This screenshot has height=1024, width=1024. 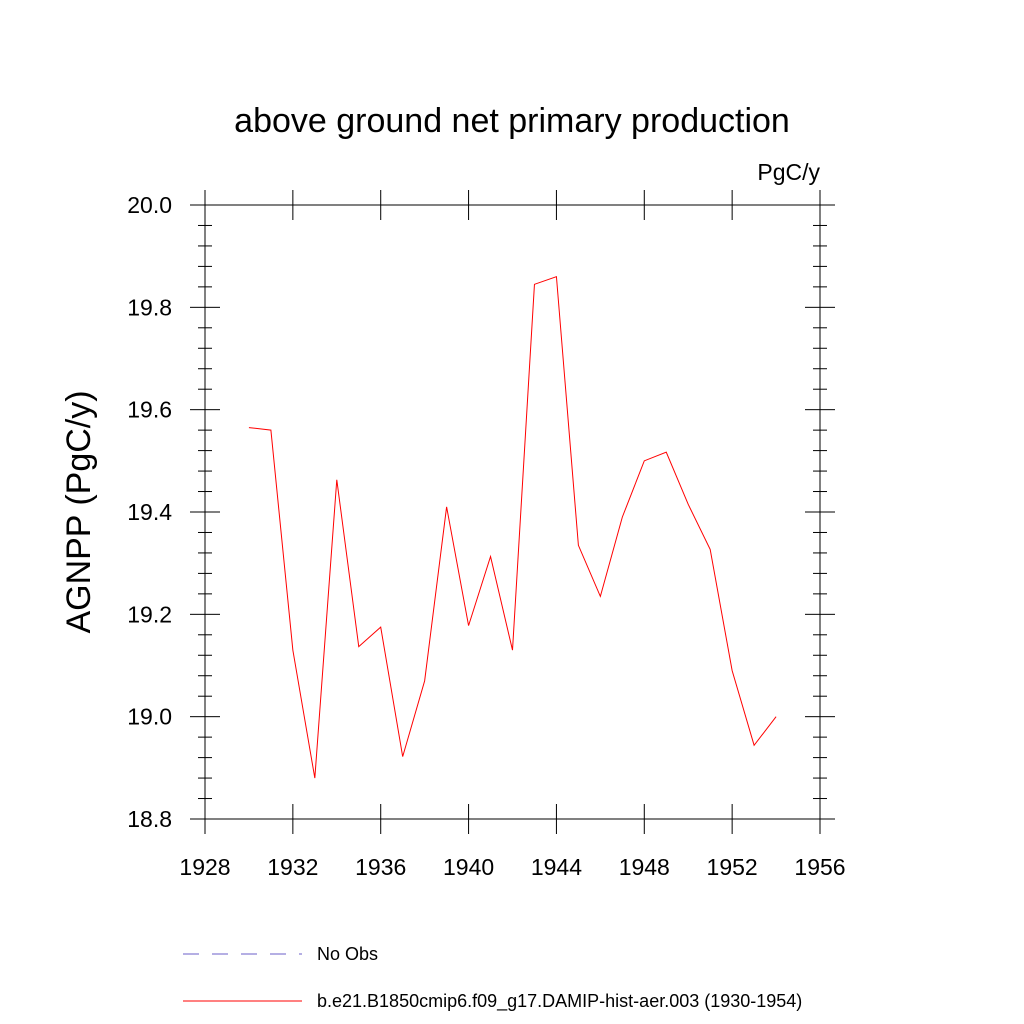 I want to click on x-tick-label: 1936, so click(x=380, y=867).